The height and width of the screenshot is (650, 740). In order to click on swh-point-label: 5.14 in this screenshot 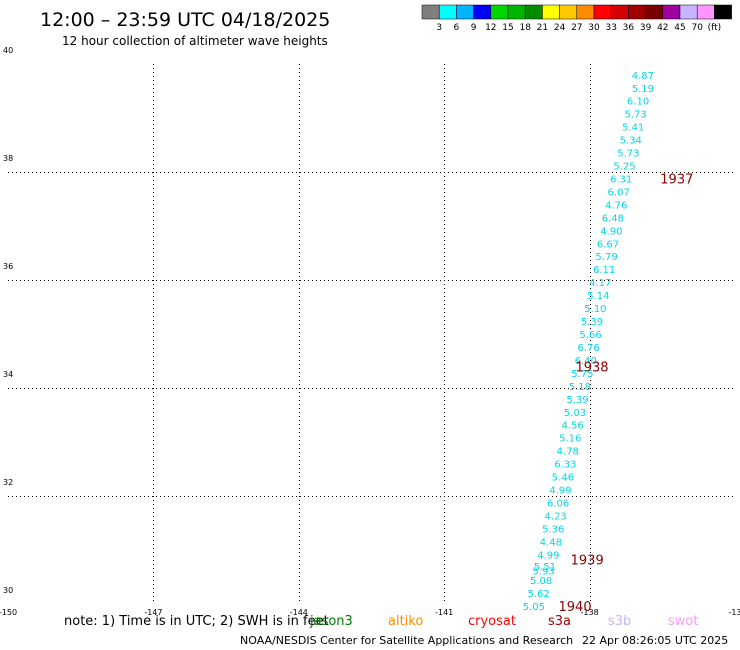, I will do `click(598, 296)`.